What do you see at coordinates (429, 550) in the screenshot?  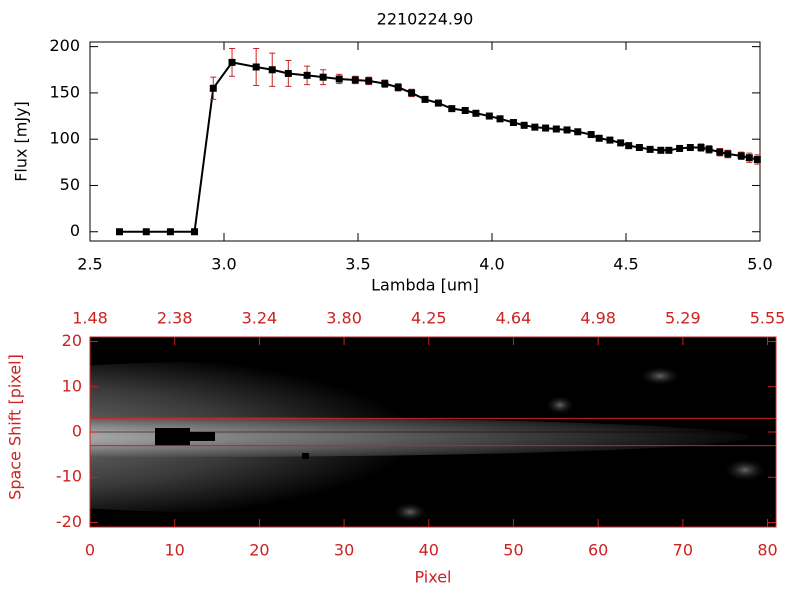 I see `x-tick-label: 40` at bounding box center [429, 550].